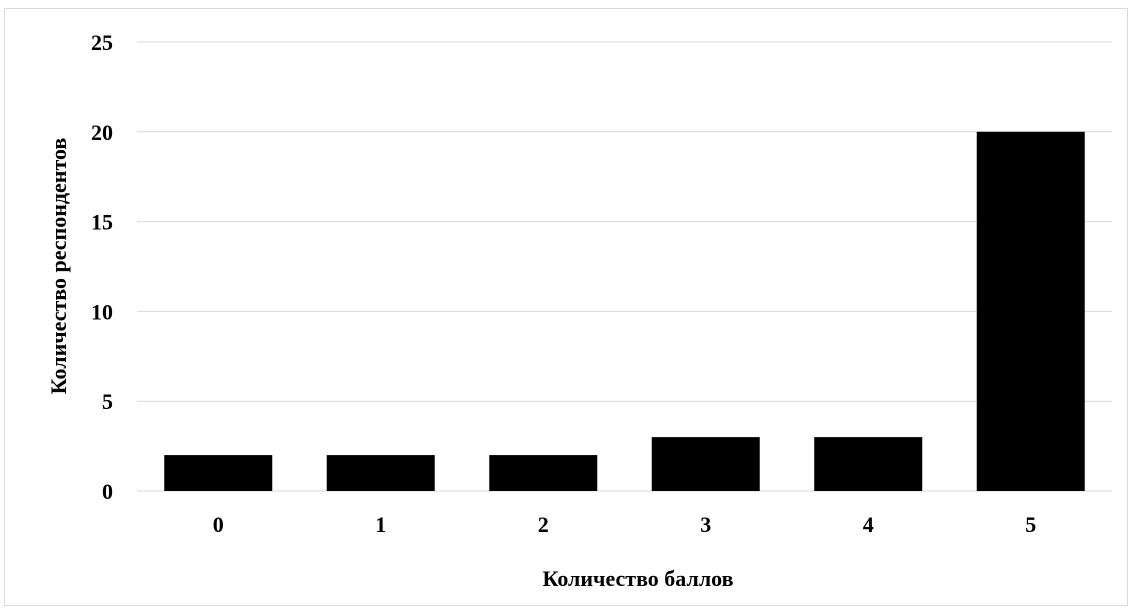  Describe the element at coordinates (868, 524) in the screenshot. I see `x-category-label: 4` at that location.